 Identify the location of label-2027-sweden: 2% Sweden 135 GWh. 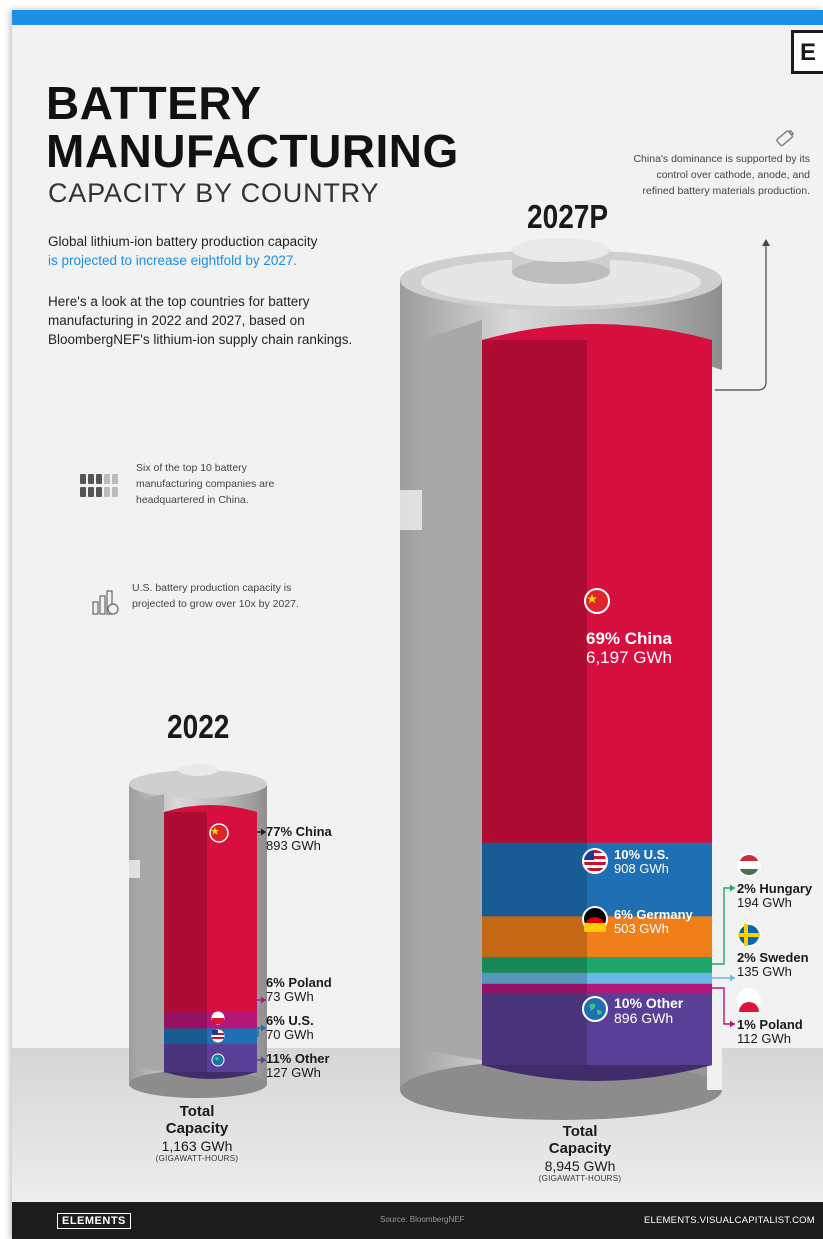
(773, 965).